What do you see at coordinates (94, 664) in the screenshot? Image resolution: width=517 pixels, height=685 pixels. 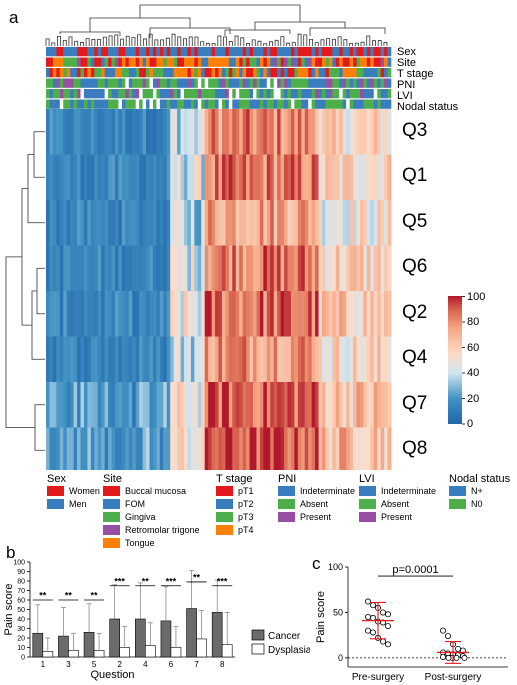 I see `x-tick-label: 5` at bounding box center [94, 664].